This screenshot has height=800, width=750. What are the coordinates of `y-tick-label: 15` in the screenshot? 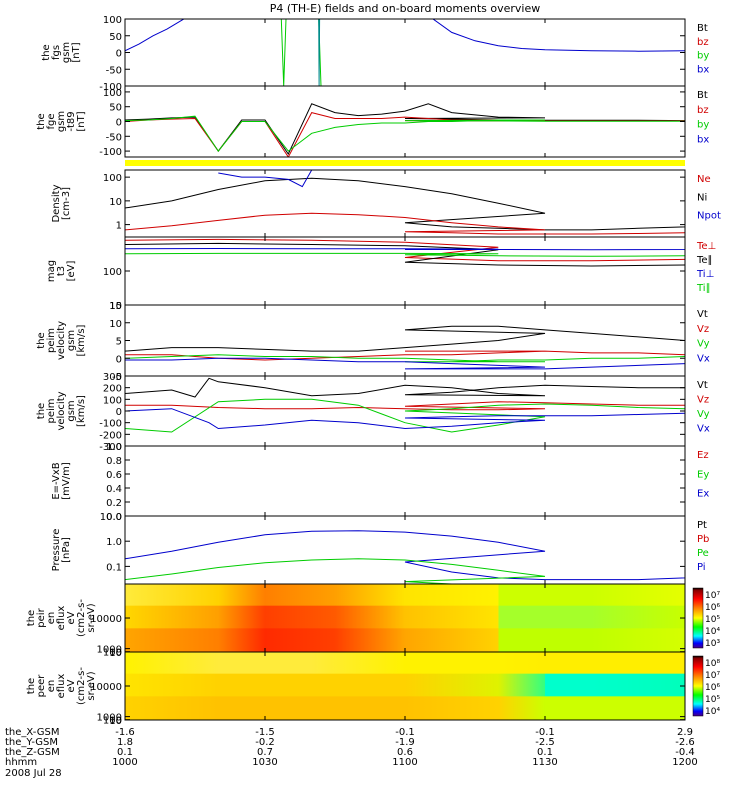 It's located at (115, 306).